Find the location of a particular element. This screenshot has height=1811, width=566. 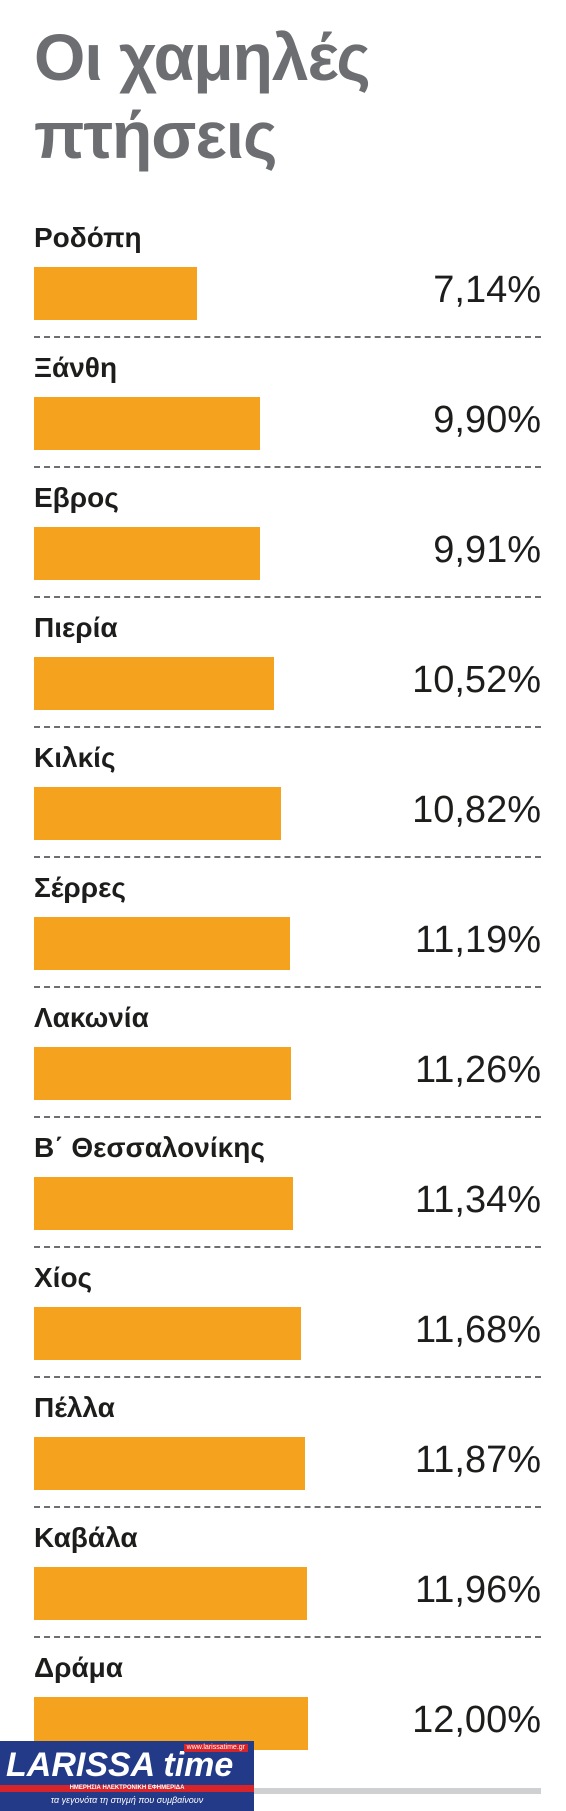

bar-row: Ξάνθη 9,90% is located at coordinates (283, 412).